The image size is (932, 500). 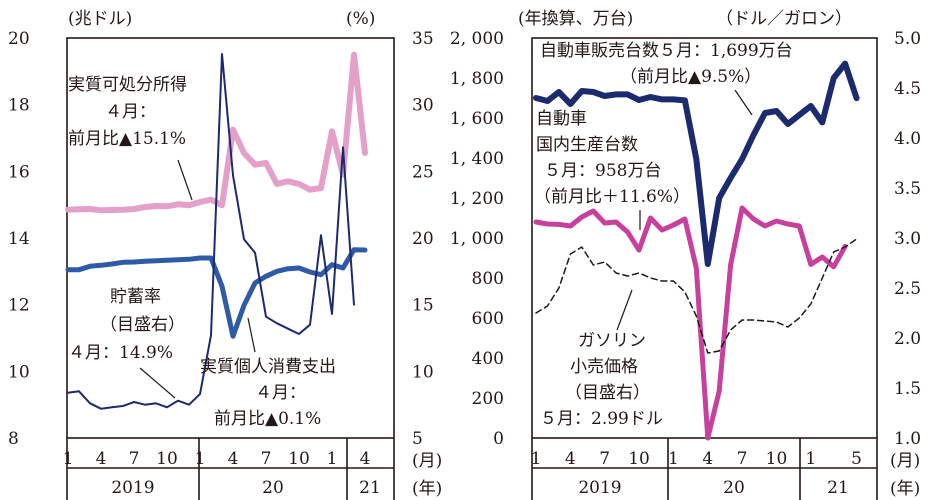 I want to click on y-left-tick-label: 1, 000, so click(x=477, y=239).